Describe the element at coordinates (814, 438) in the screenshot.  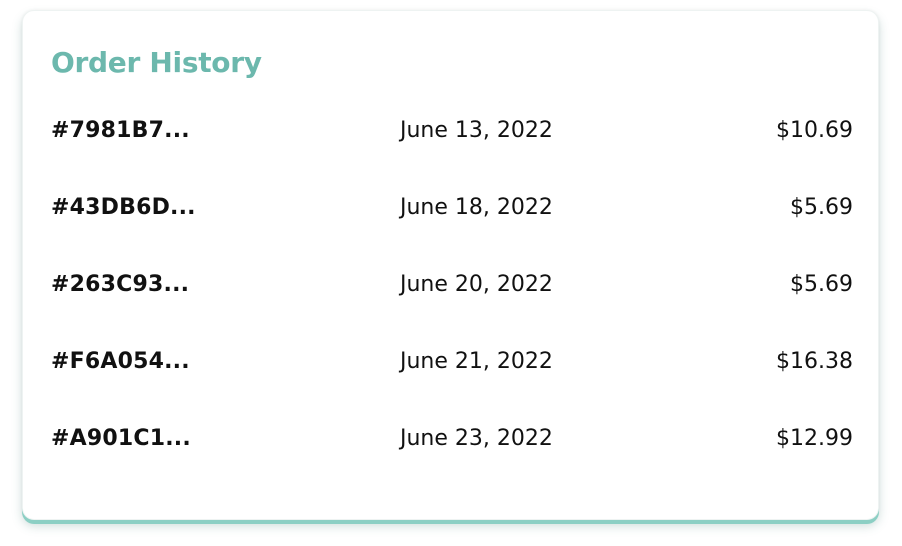
I see `order-total: $12.99` at that location.